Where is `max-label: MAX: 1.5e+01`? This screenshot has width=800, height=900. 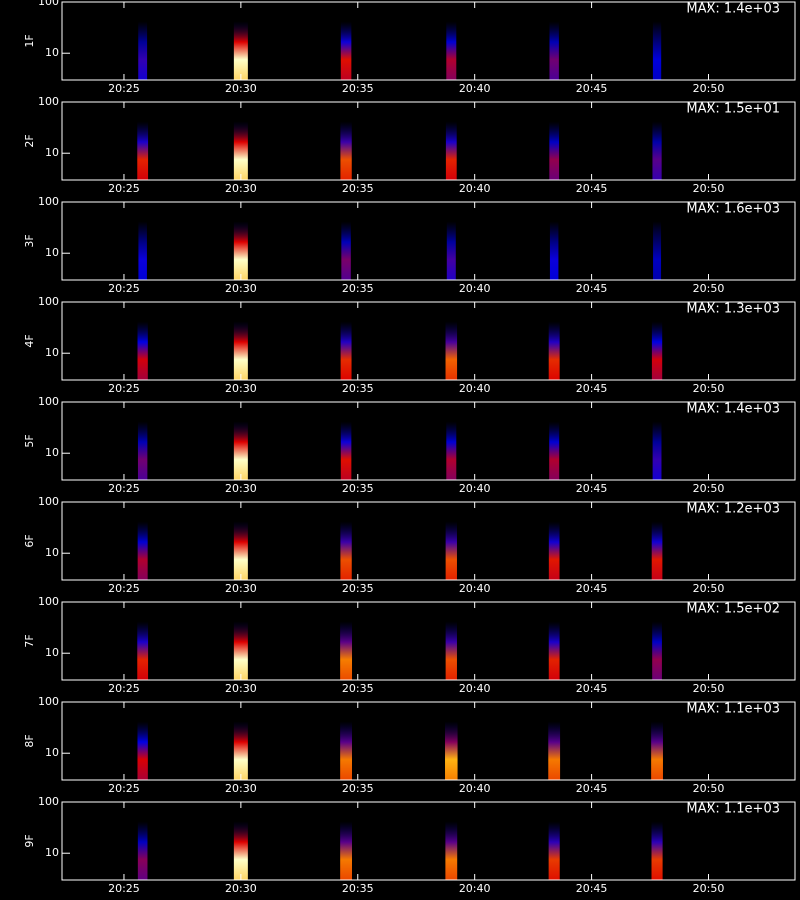 max-label: MAX: 1.5e+01 is located at coordinates (733, 109).